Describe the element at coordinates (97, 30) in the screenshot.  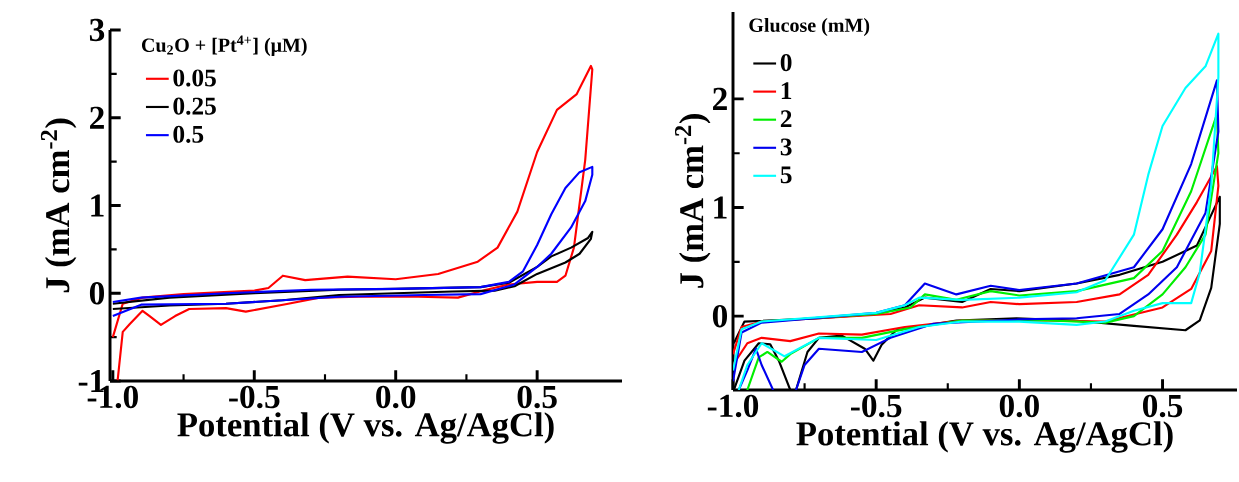
I see `y-tick-label: 3` at that location.